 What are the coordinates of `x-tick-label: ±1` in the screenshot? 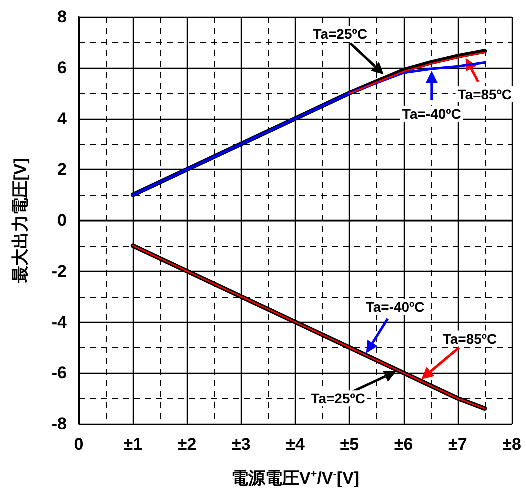 It's located at (133, 444).